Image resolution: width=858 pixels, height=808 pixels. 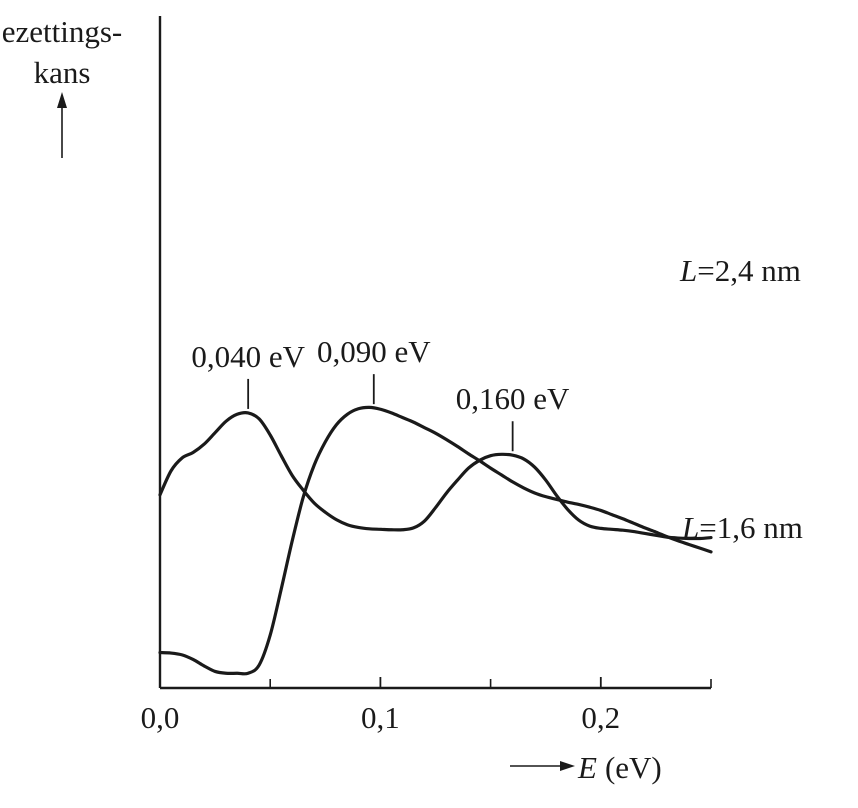 I want to click on curve-l24, so click(x=435, y=476).